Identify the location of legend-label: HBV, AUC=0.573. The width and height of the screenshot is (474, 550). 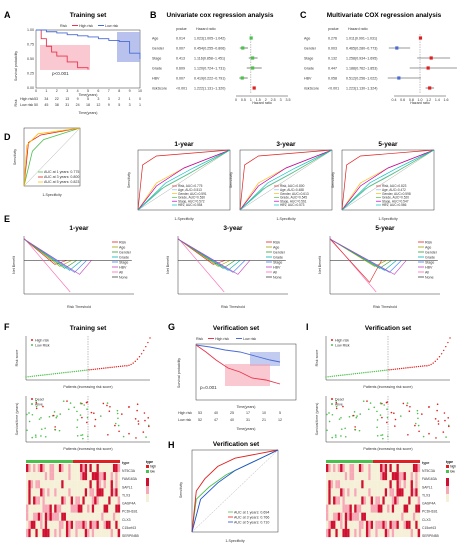
(292, 205).